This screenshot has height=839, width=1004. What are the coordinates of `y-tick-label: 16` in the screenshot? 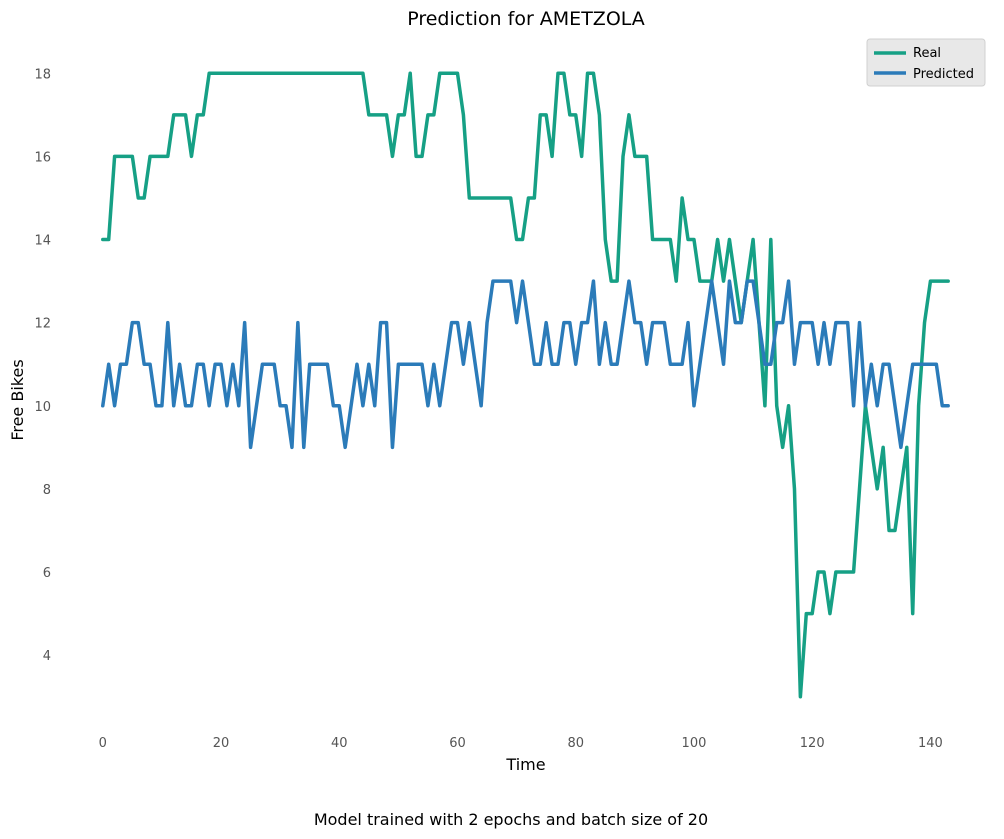 It's located at (42, 157).